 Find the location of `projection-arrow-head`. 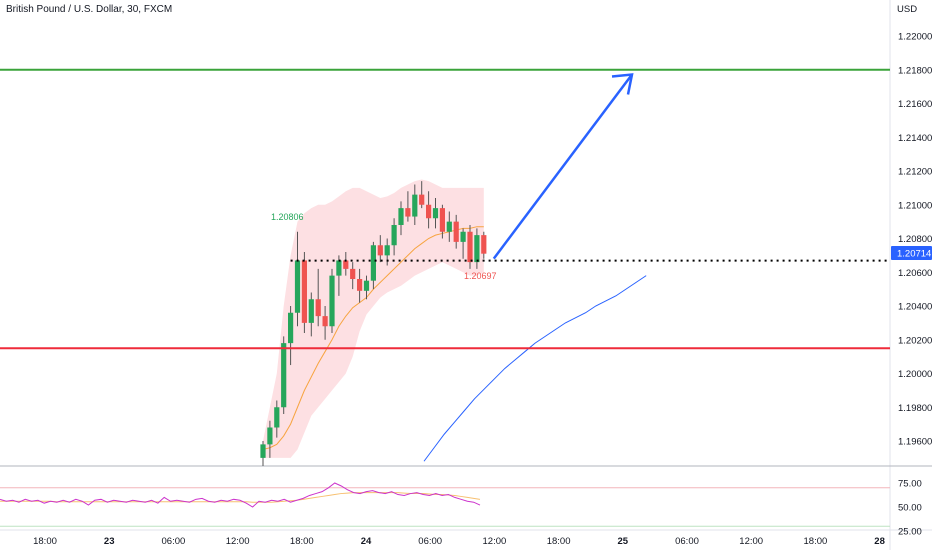

projection-arrow-head is located at coordinates (622, 84).